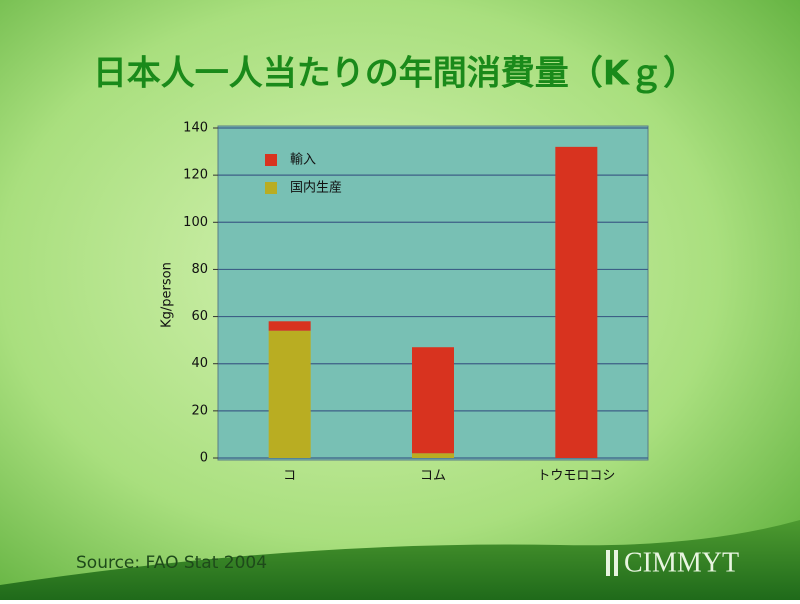 The width and height of the screenshot is (800, 604). I want to click on y-tick-label: 120, so click(195, 175).